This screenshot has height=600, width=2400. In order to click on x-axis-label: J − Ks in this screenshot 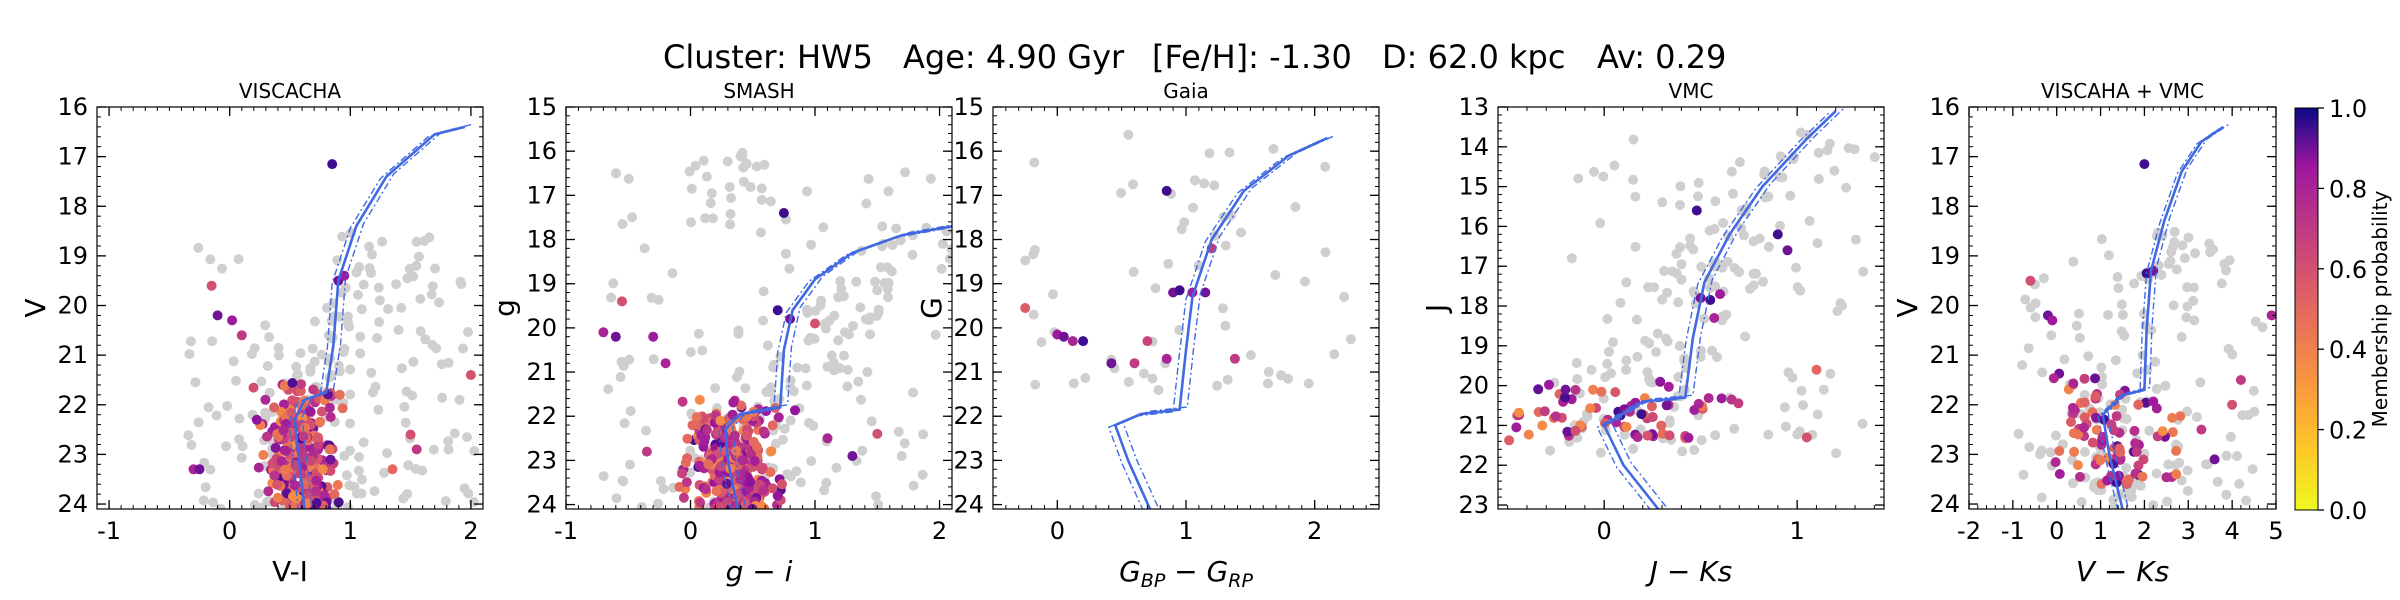, I will do `click(1688, 571)`.